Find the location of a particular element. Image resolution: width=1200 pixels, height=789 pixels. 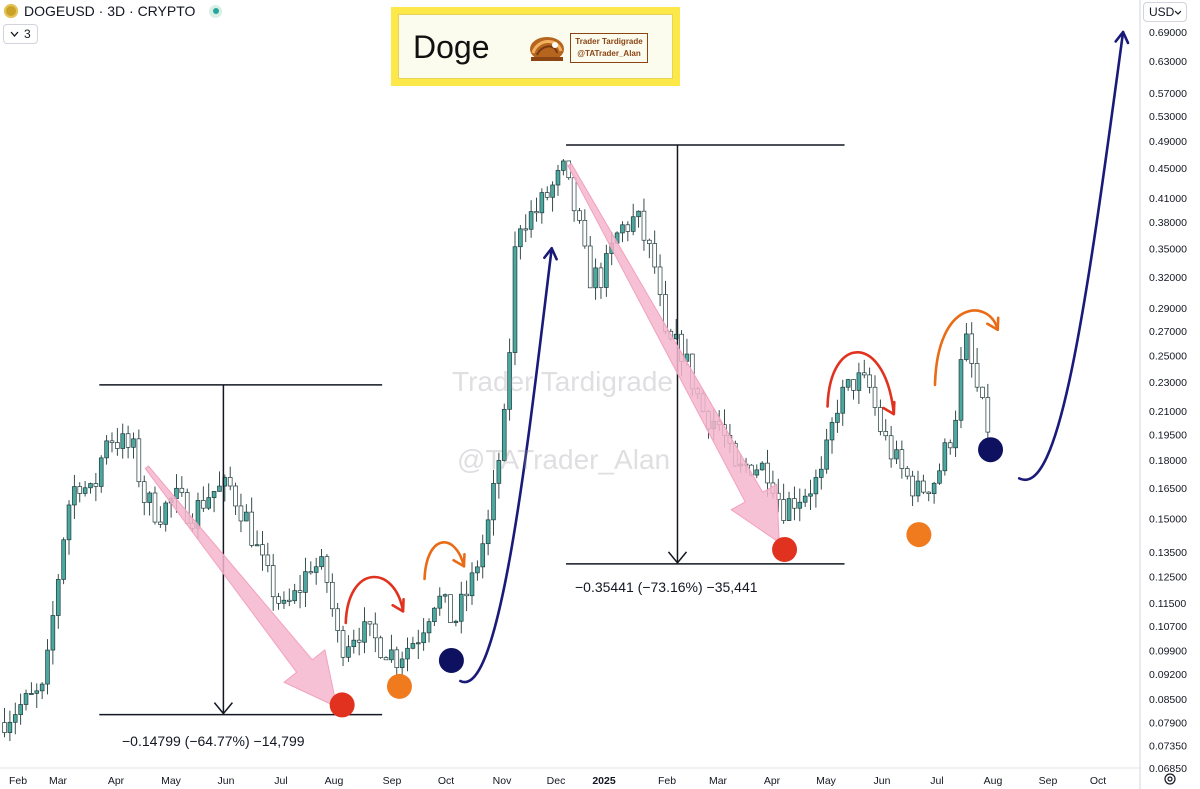

gear-icon is located at coordinates (1170, 779).